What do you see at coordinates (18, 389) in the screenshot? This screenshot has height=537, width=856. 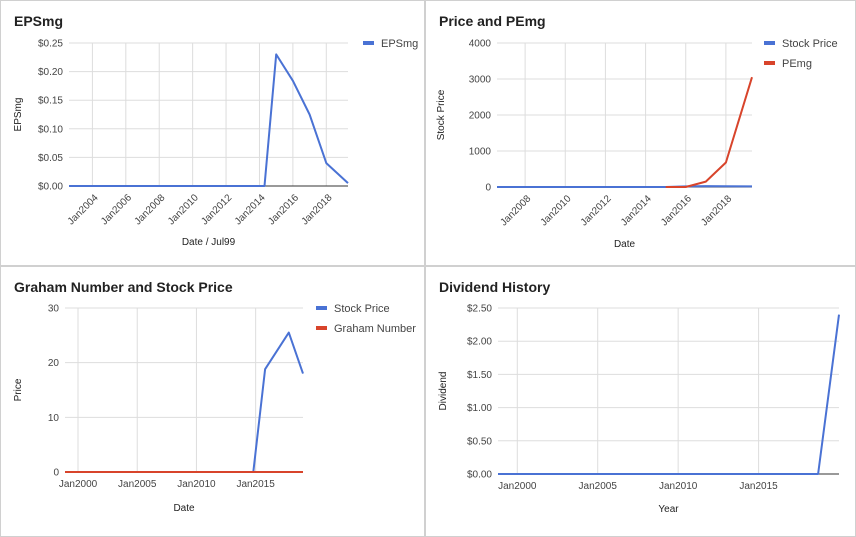 I see `y-axis-label: Price` at bounding box center [18, 389].